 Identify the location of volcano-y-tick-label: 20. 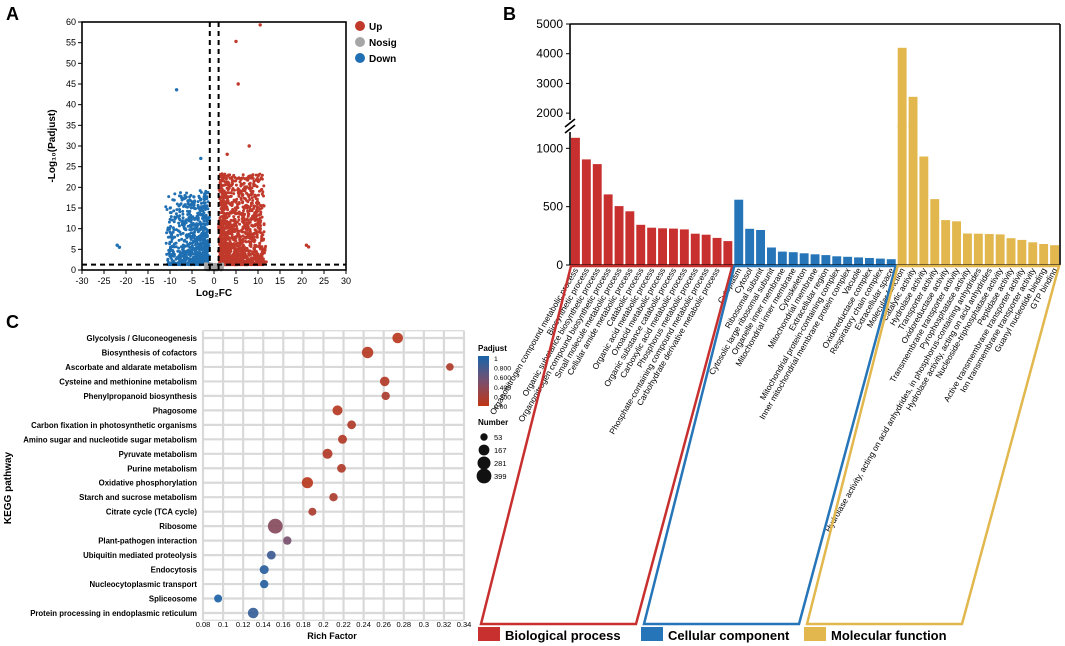
(71, 187).